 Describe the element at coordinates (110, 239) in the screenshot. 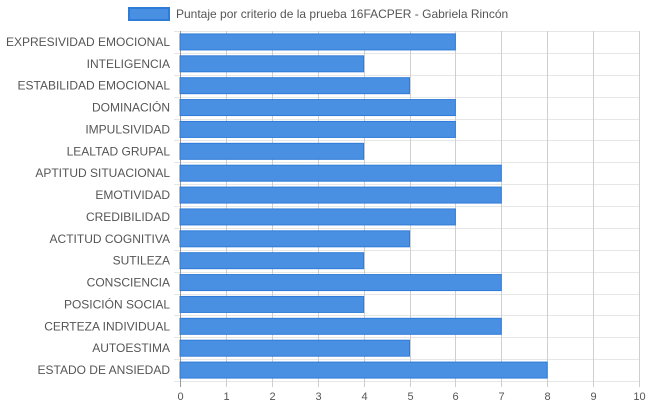

I see `category-label: ACTITUD COGNITIVA` at that location.